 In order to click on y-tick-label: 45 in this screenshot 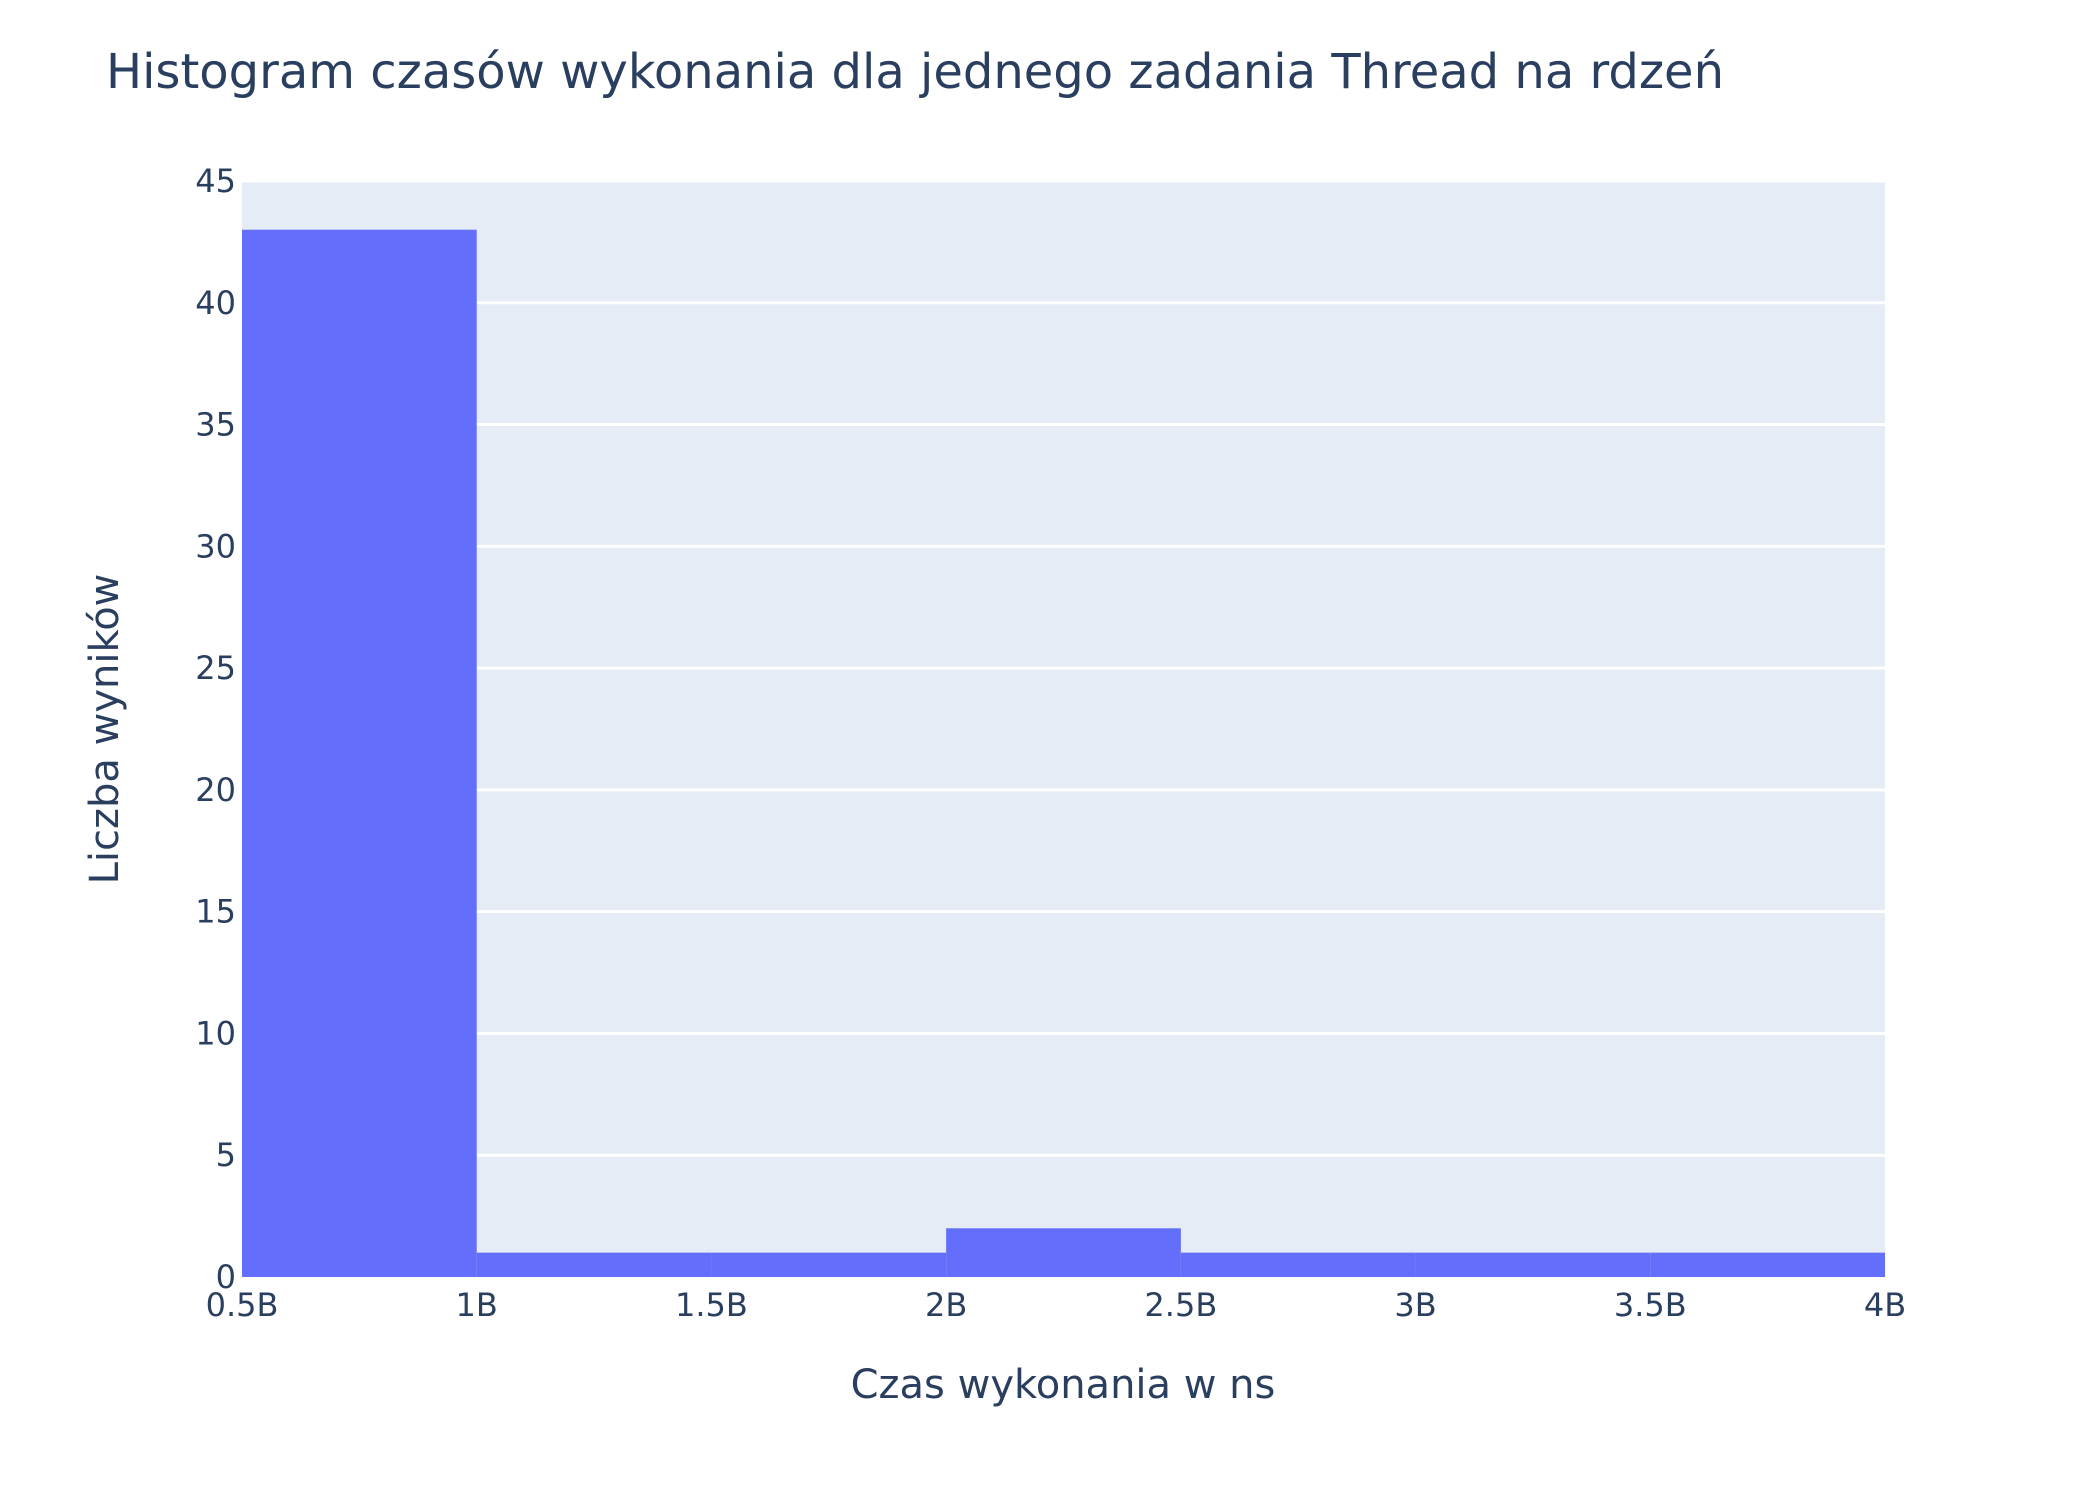, I will do `click(215, 181)`.